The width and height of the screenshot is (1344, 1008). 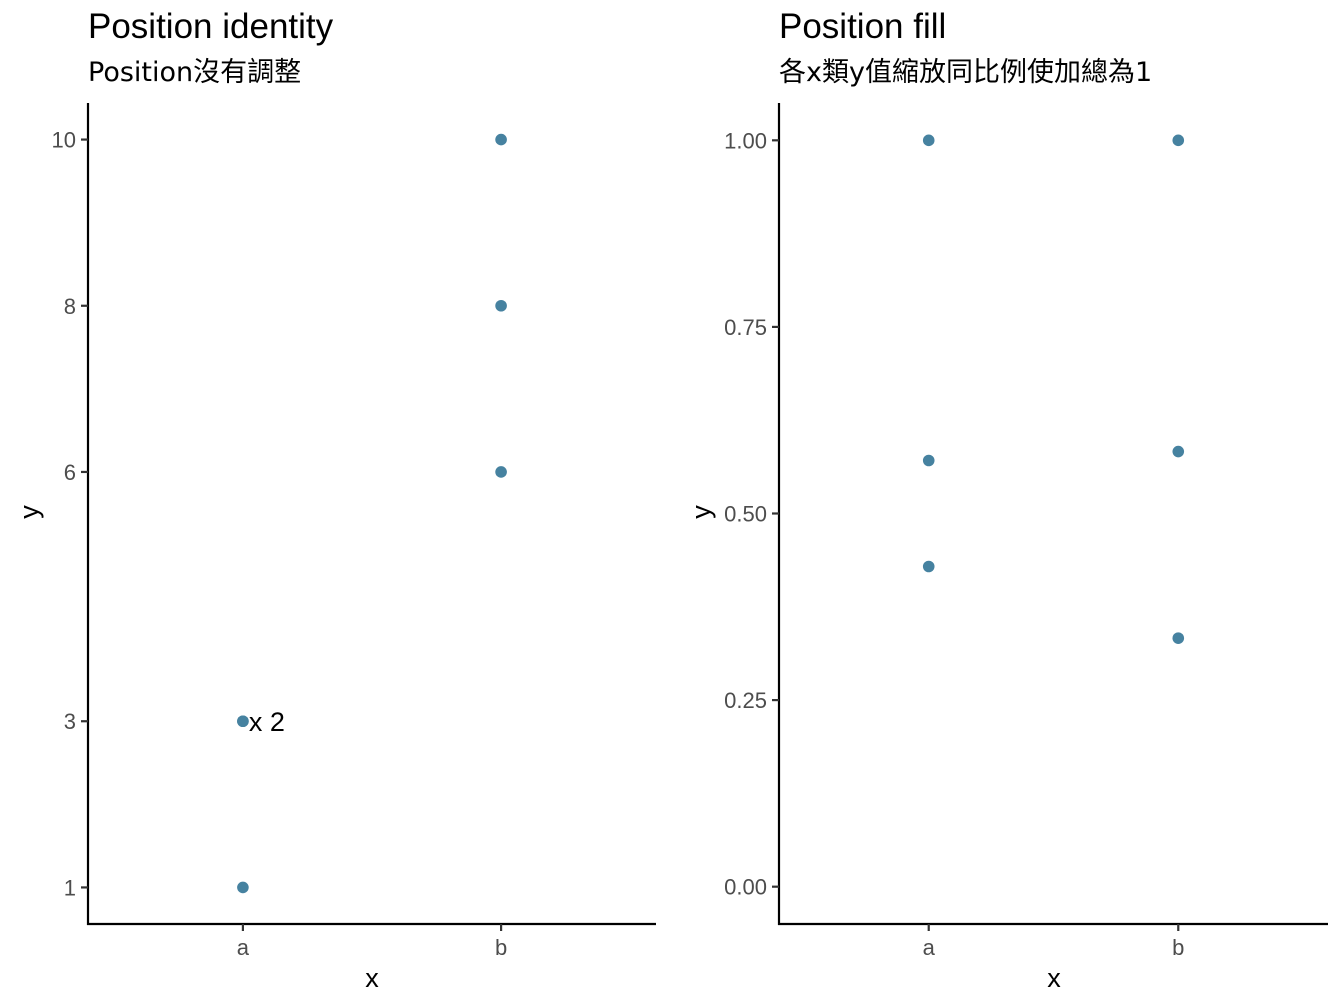 What do you see at coordinates (862, 26) in the screenshot?
I see `chart-title: Position fill` at bounding box center [862, 26].